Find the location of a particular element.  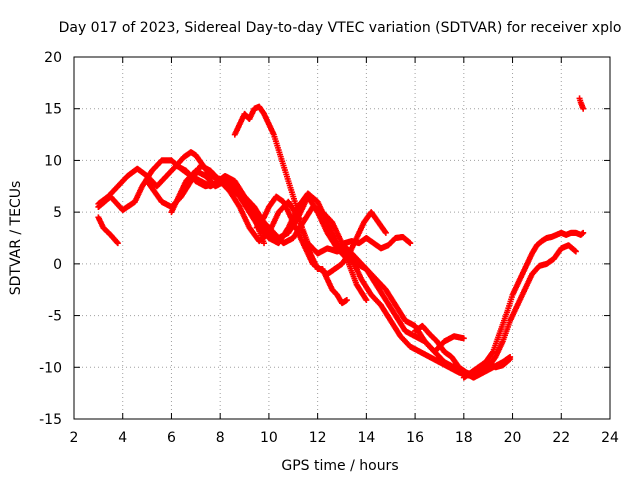

x-tick-label: 16 is located at coordinates (415, 438).